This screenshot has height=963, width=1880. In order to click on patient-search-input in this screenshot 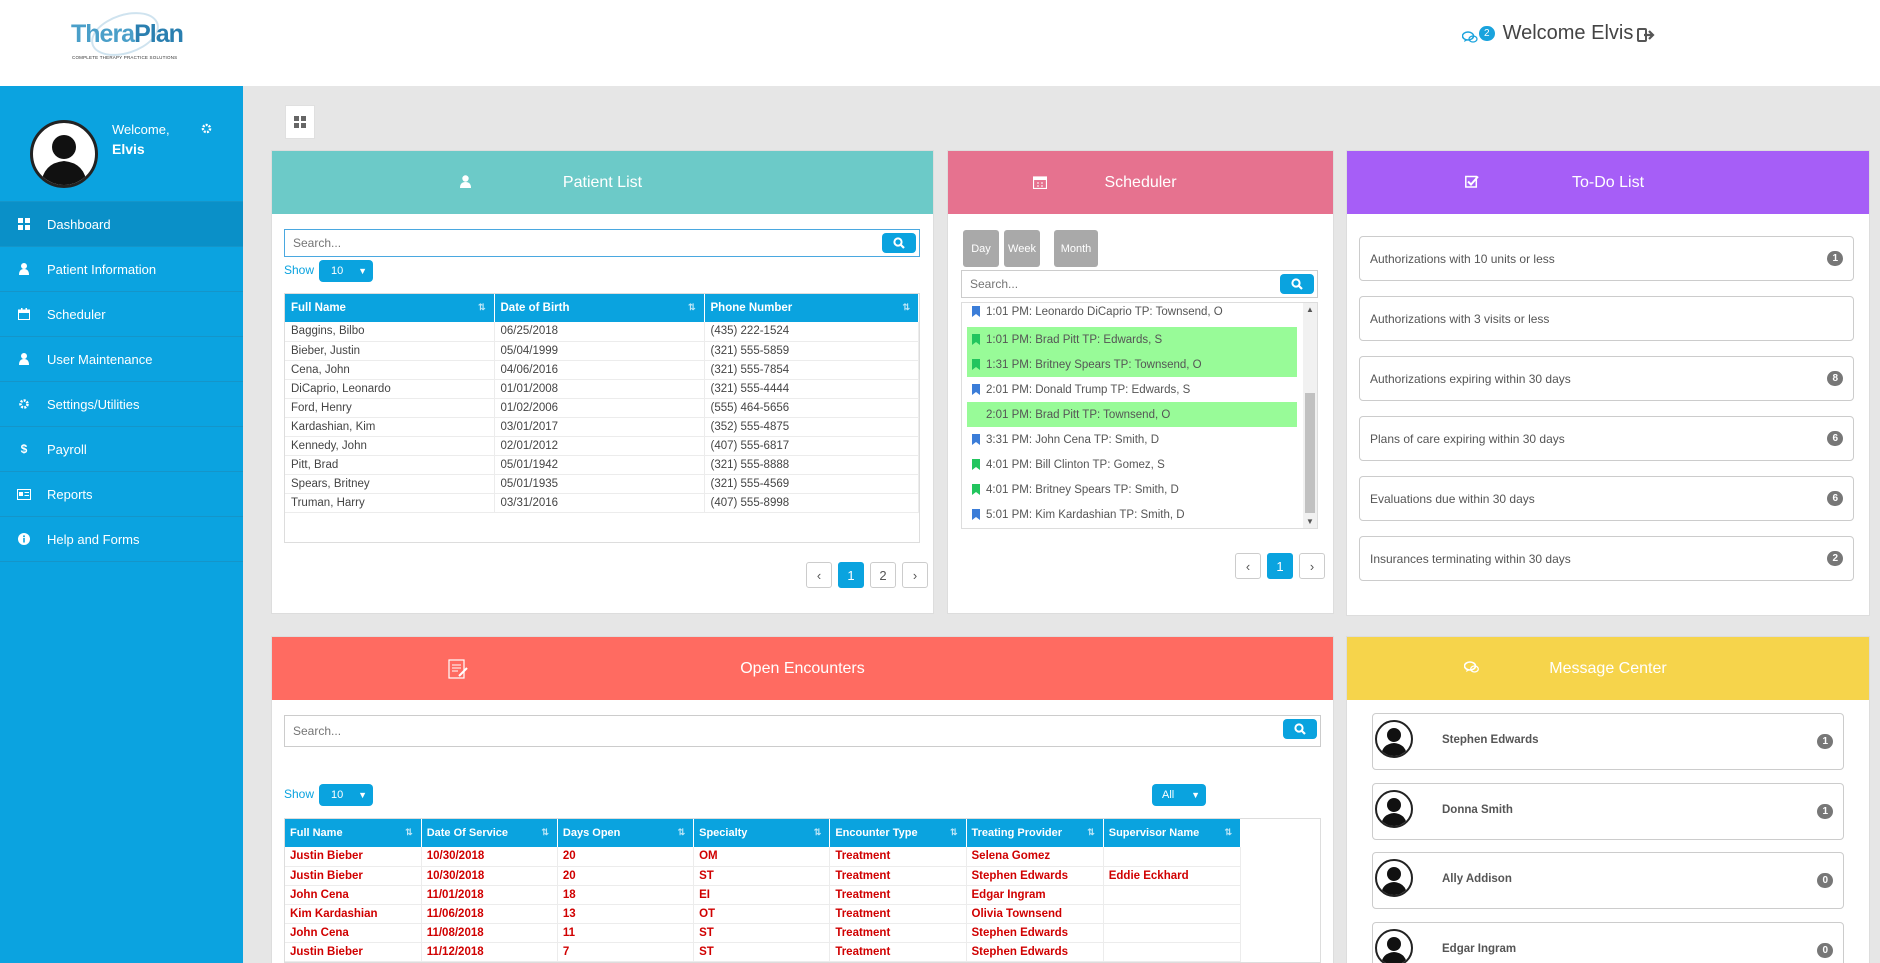, I will do `click(602, 243)`.